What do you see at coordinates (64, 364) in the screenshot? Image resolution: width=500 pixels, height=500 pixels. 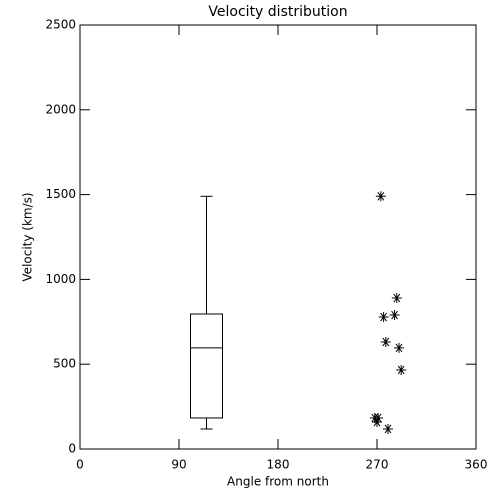 I see `y-tick-label: 500` at bounding box center [64, 364].